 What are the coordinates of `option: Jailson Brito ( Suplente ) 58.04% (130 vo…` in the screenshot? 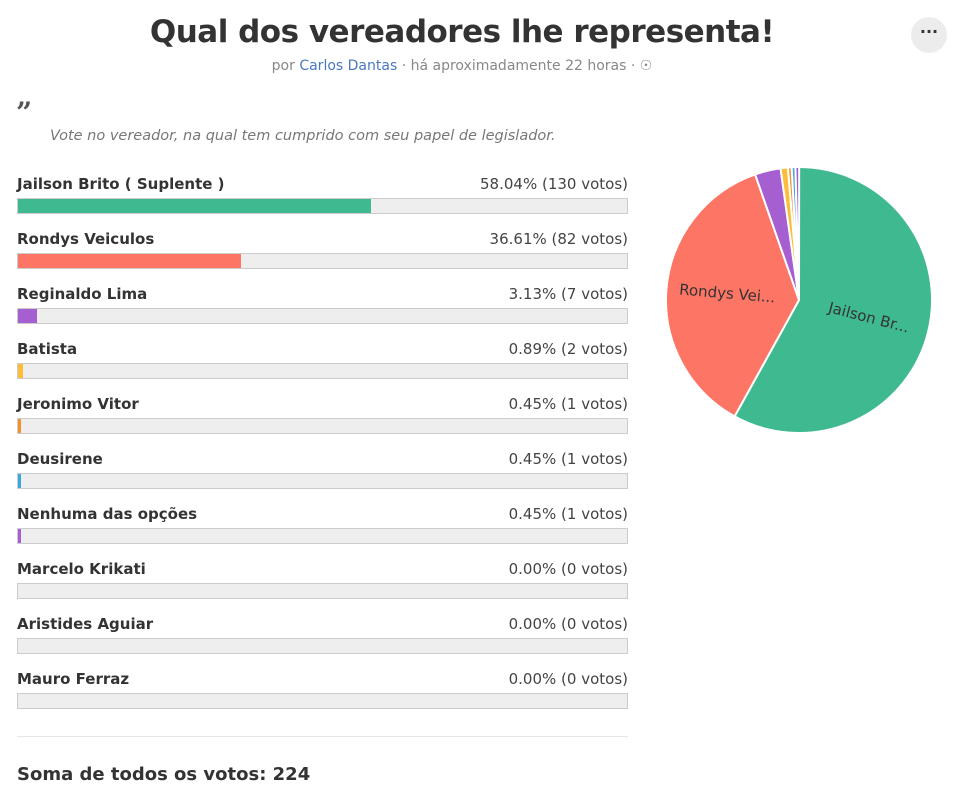 It's located at (322, 195).